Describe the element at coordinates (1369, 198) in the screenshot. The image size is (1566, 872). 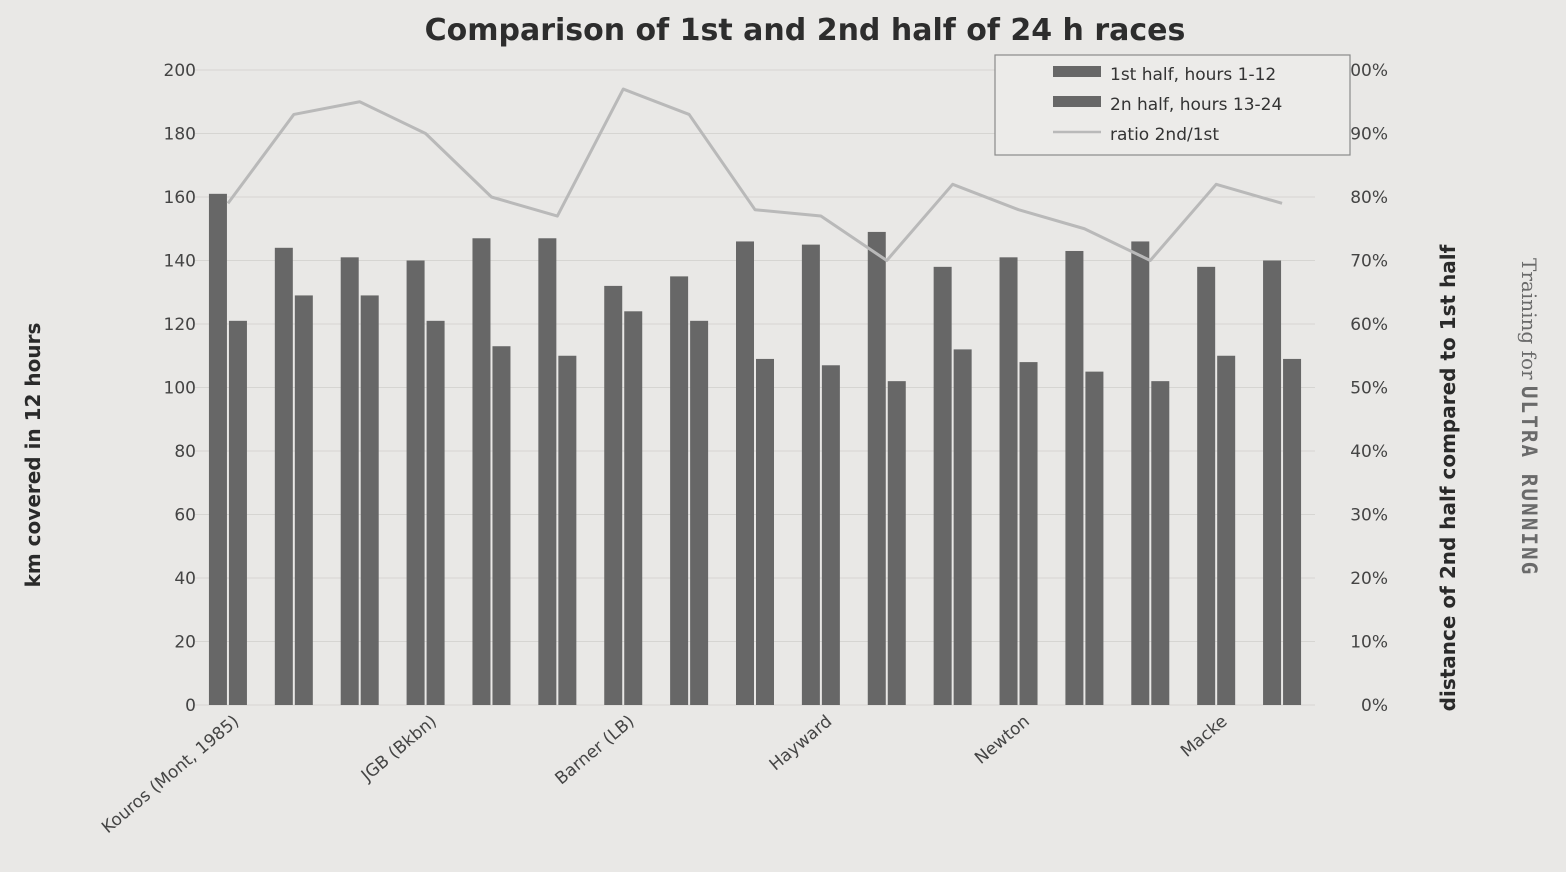
I see `y2-tick-label: 80%` at that location.